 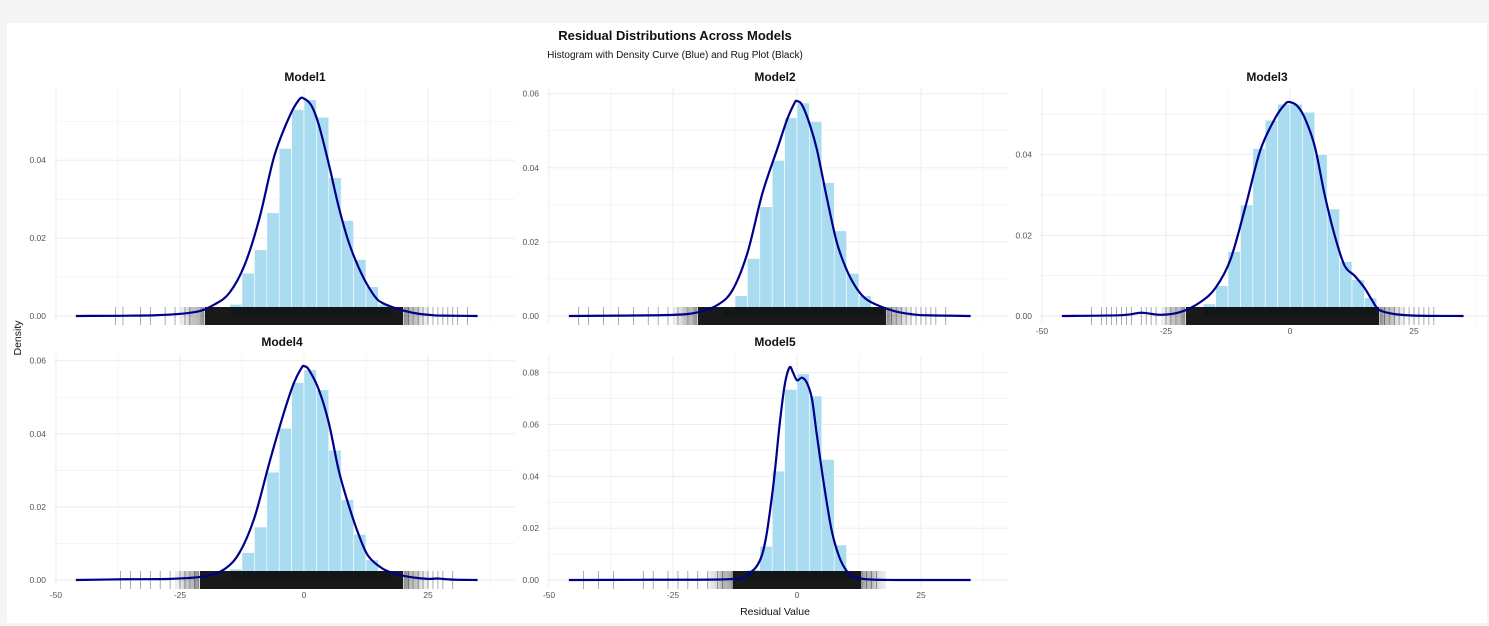 I want to click on panel-title: Model1, so click(x=305, y=77).